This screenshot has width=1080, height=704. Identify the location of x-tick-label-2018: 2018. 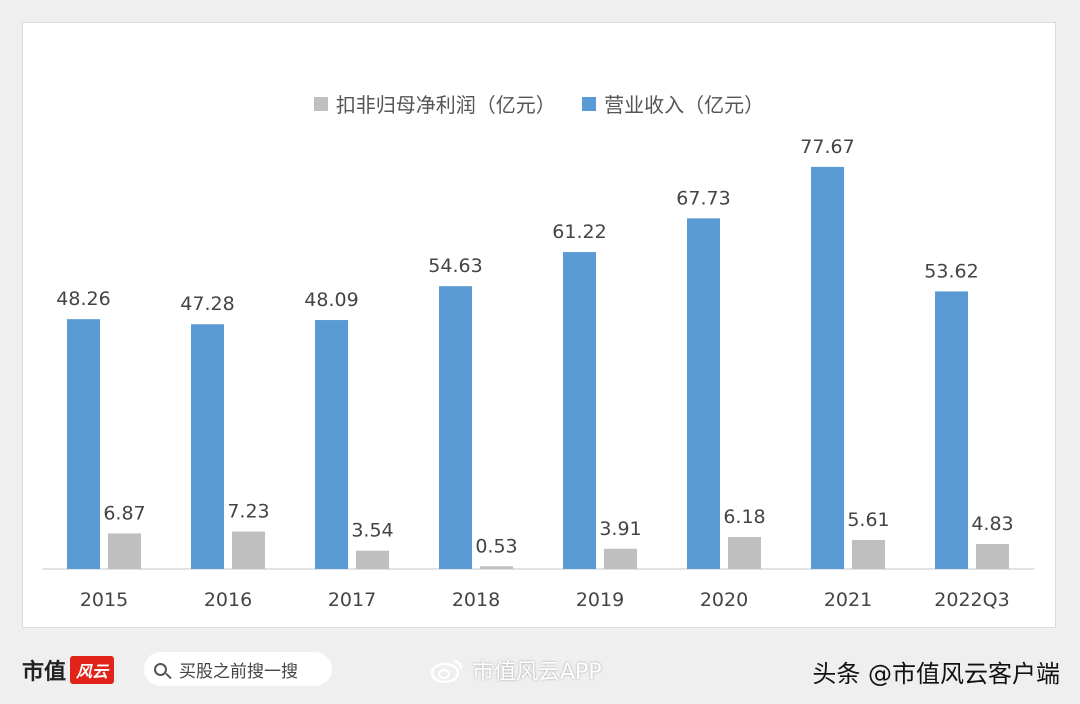
(476, 600).